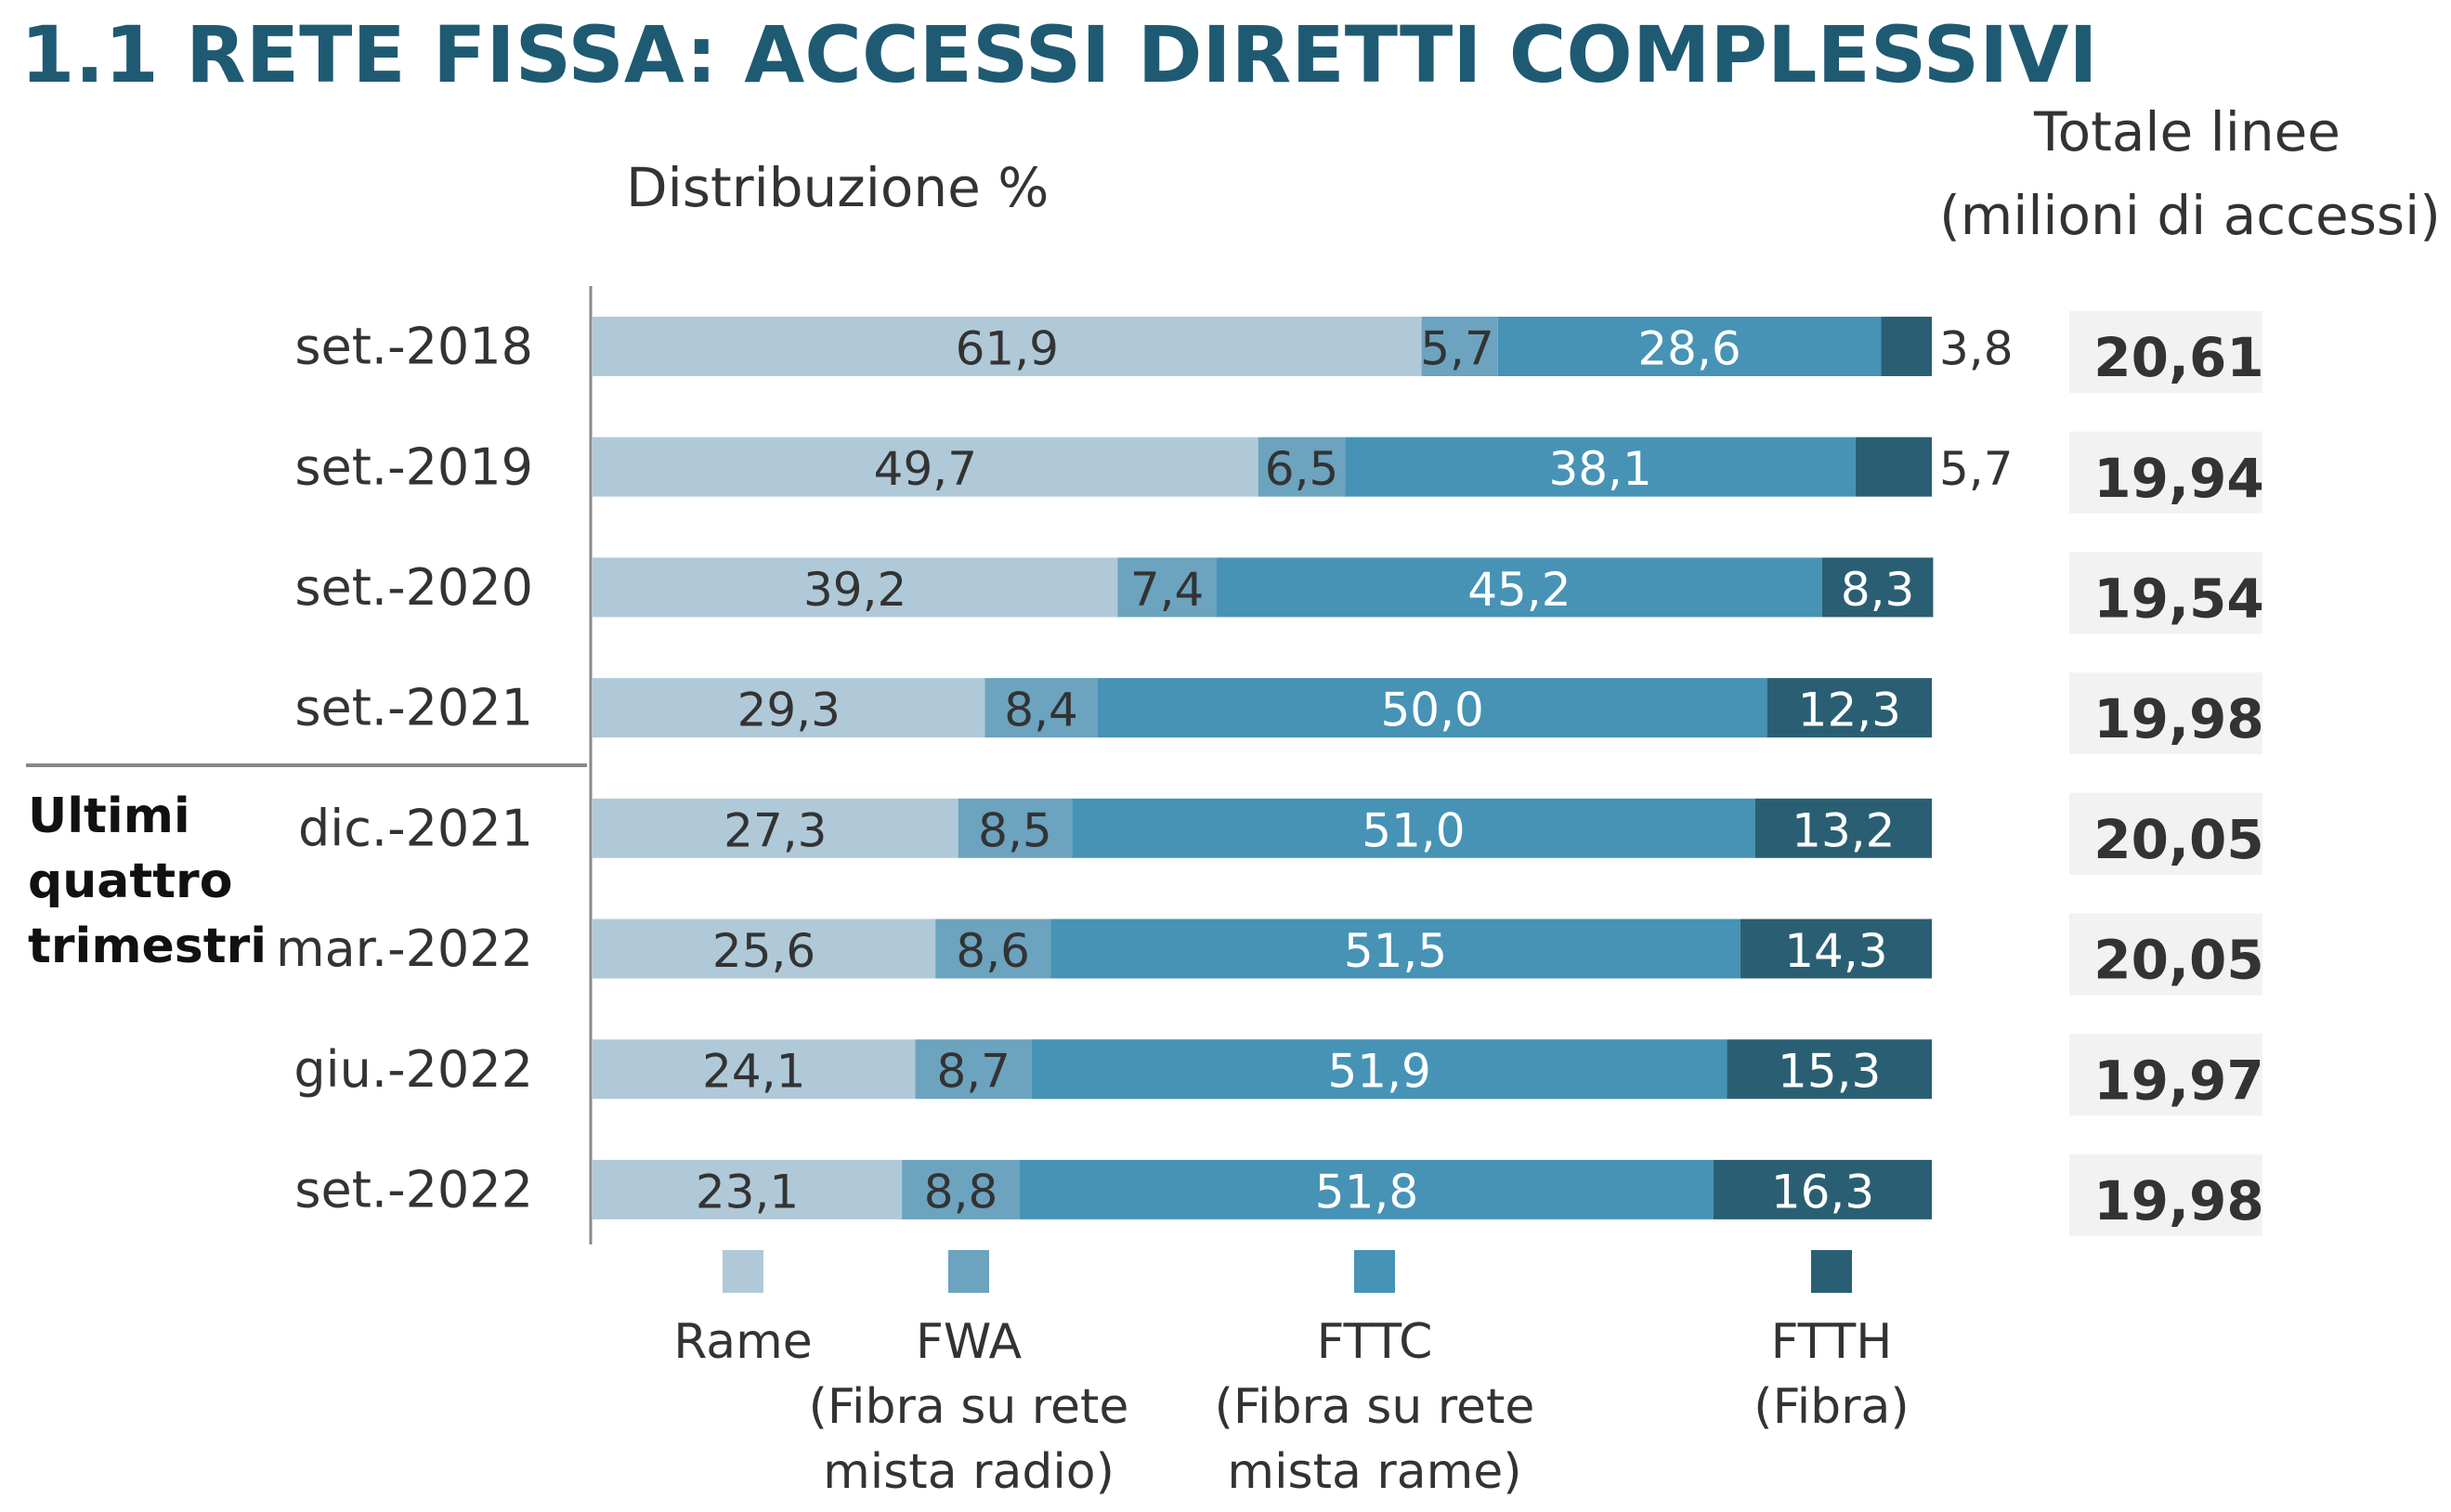 This screenshot has height=1512, width=2451. Describe the element at coordinates (415, 828) in the screenshot. I see `category-label-dic-2021: dic.-2021` at that location.